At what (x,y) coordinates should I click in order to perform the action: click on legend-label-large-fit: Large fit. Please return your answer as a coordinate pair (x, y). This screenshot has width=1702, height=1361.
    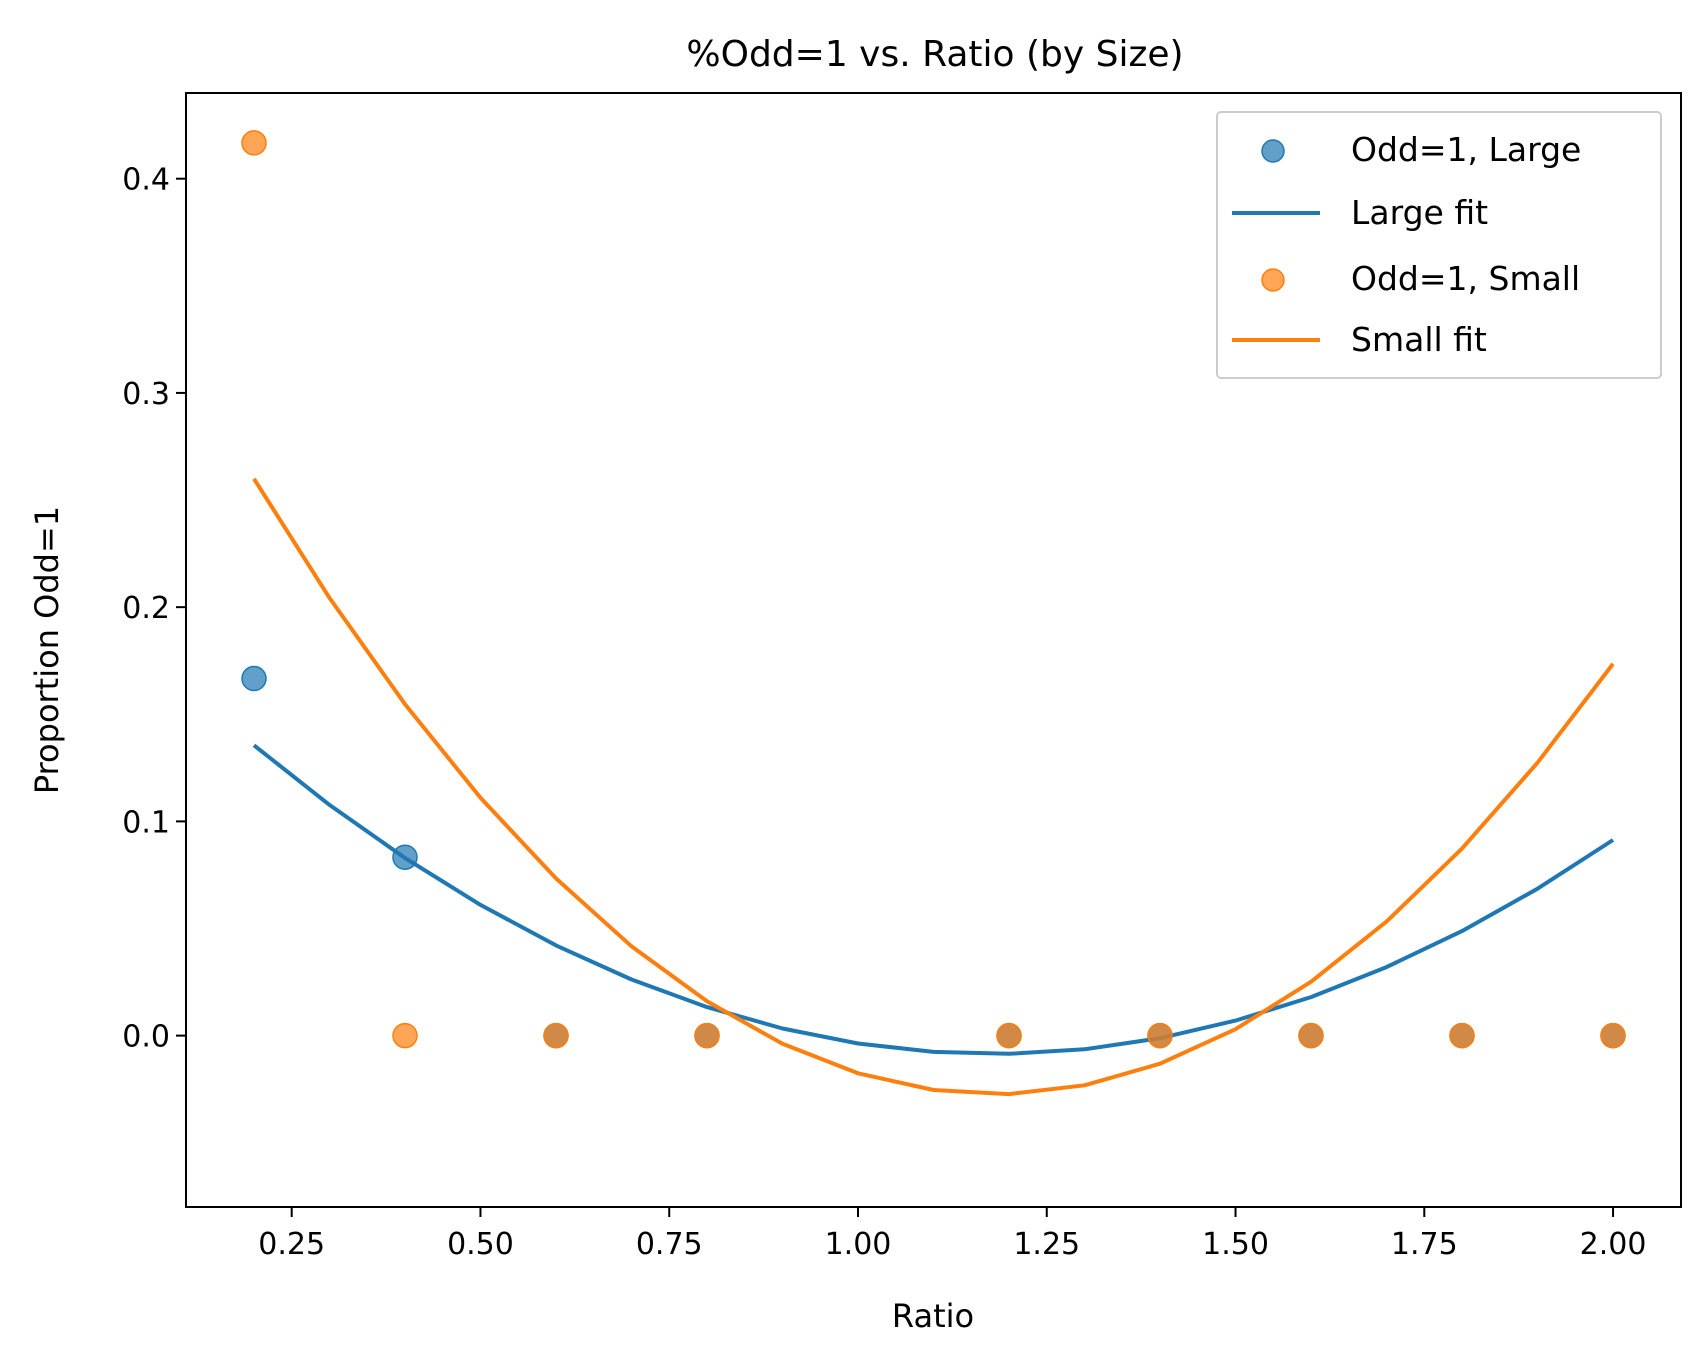
    Looking at the image, I should click on (1419, 212).